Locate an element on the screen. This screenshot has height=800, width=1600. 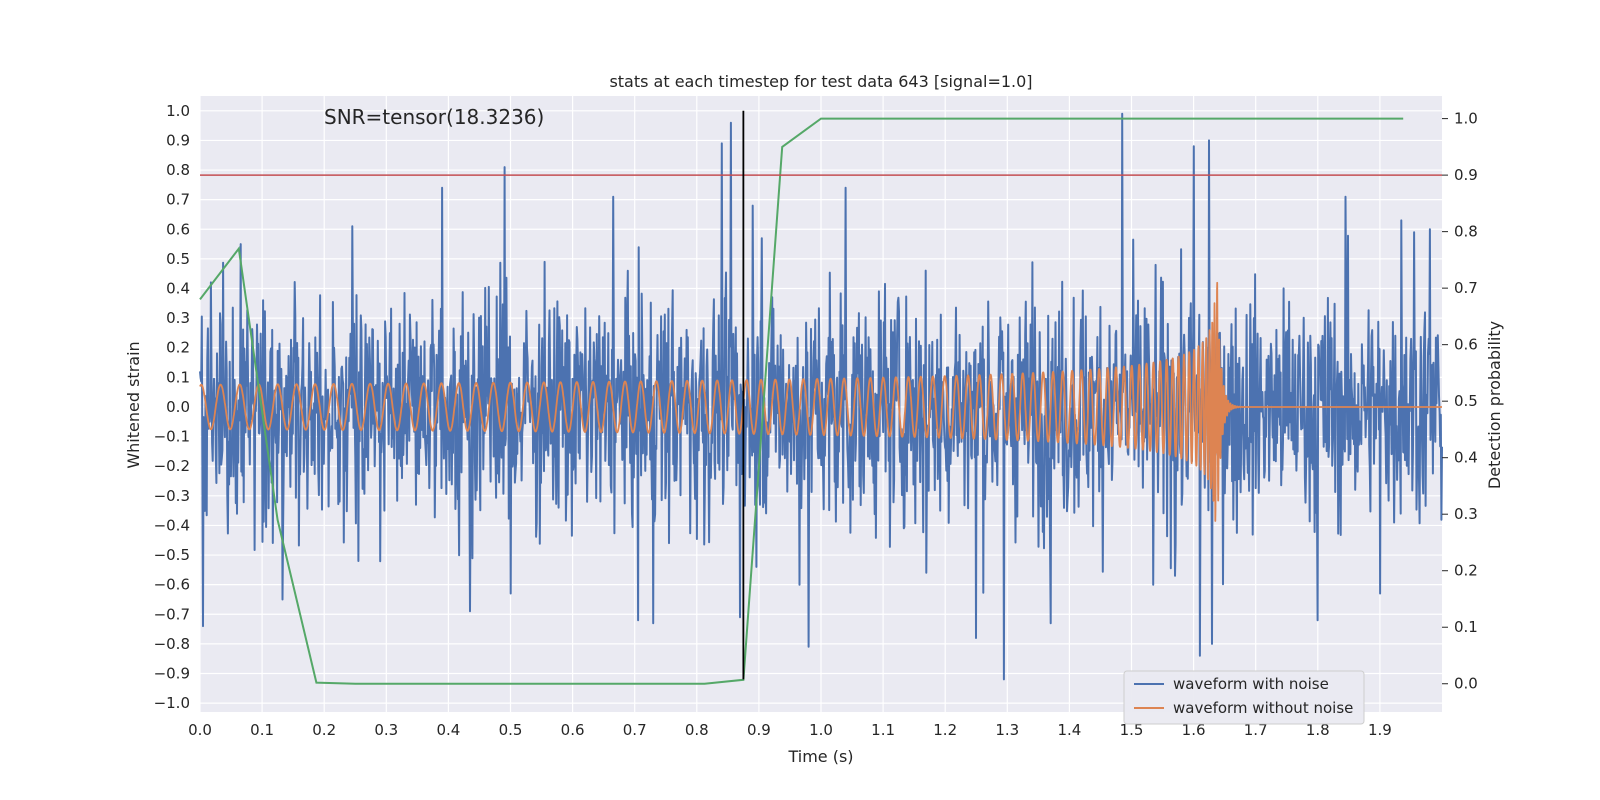
legend-box is located at coordinates (1244, 697).